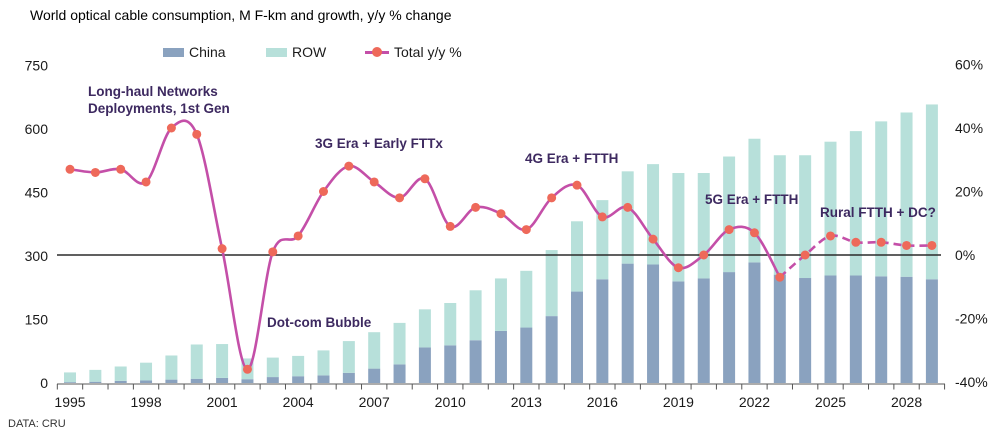  What do you see at coordinates (881, 242) in the screenshot?
I see `growth-marker-2027` at bounding box center [881, 242].